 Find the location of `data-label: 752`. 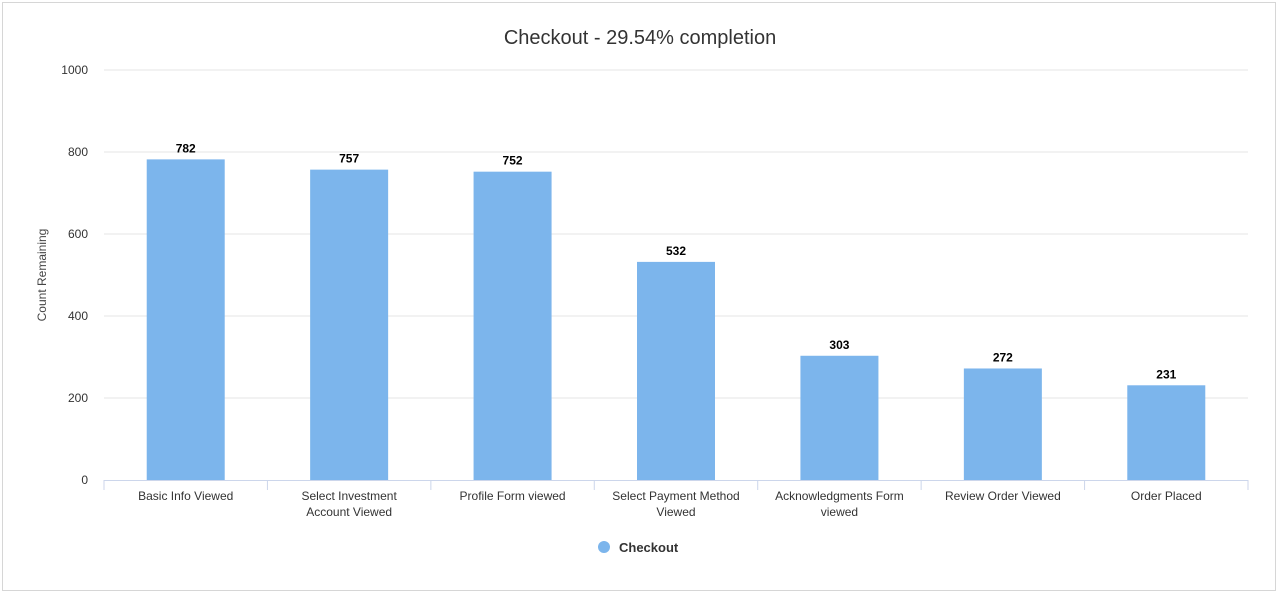

data-label: 752 is located at coordinates (513, 161).